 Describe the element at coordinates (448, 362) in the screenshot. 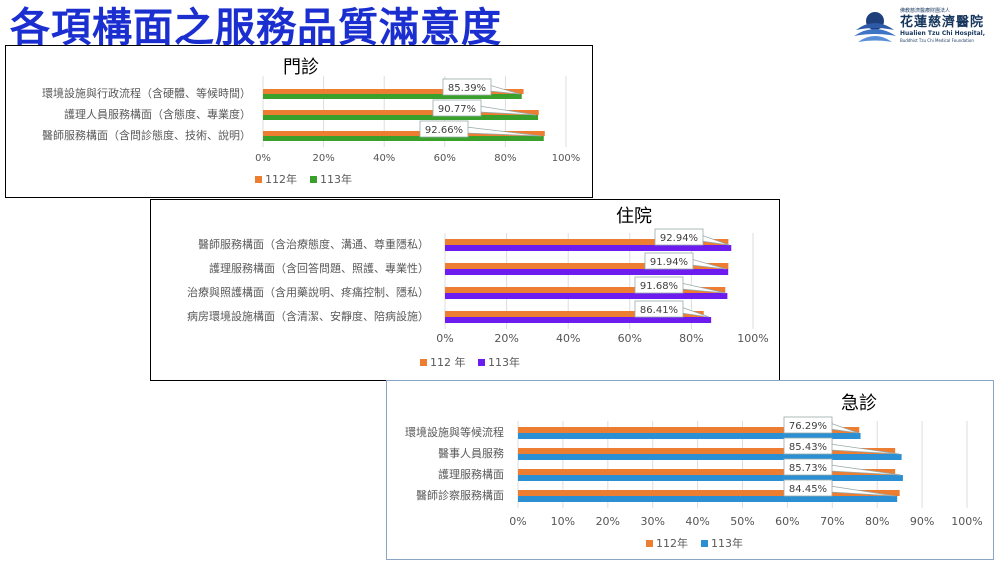

I see `legend-label-112: 112 年` at that location.